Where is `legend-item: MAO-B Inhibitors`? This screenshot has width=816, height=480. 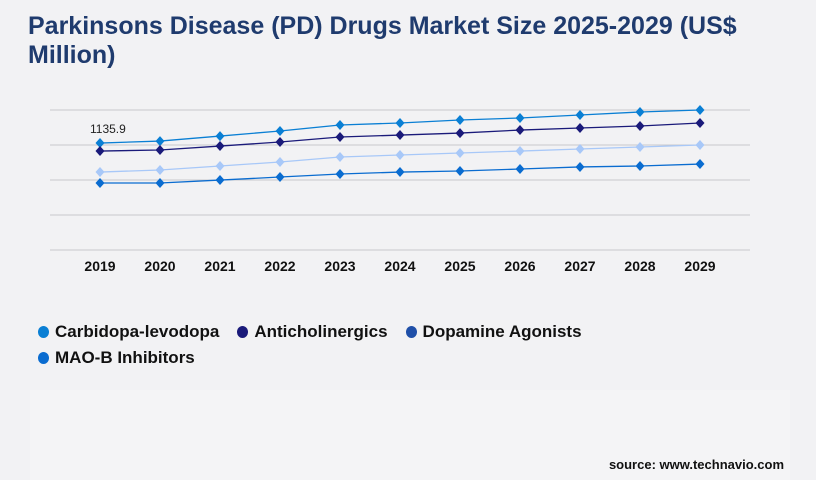
legend-item: MAO-B Inhibitors is located at coordinates (116, 358).